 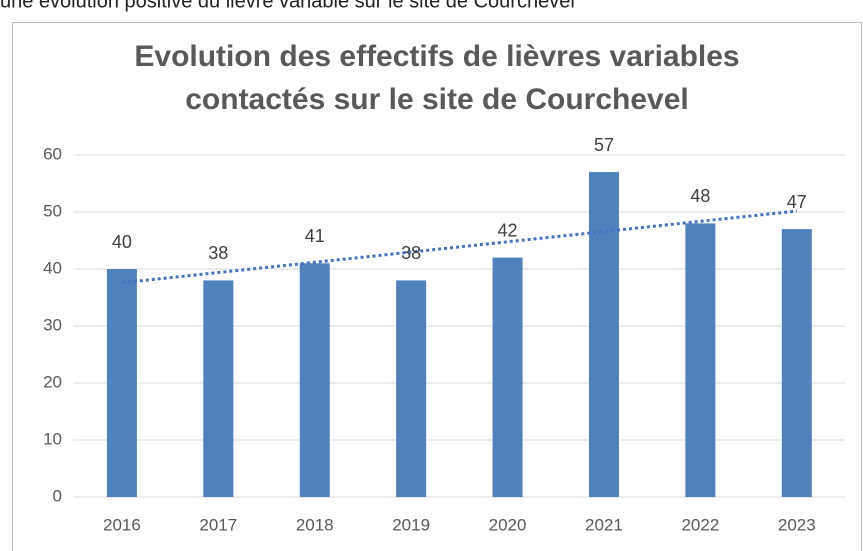 What do you see at coordinates (797, 202) in the screenshot?
I see `data-label: 47` at bounding box center [797, 202].